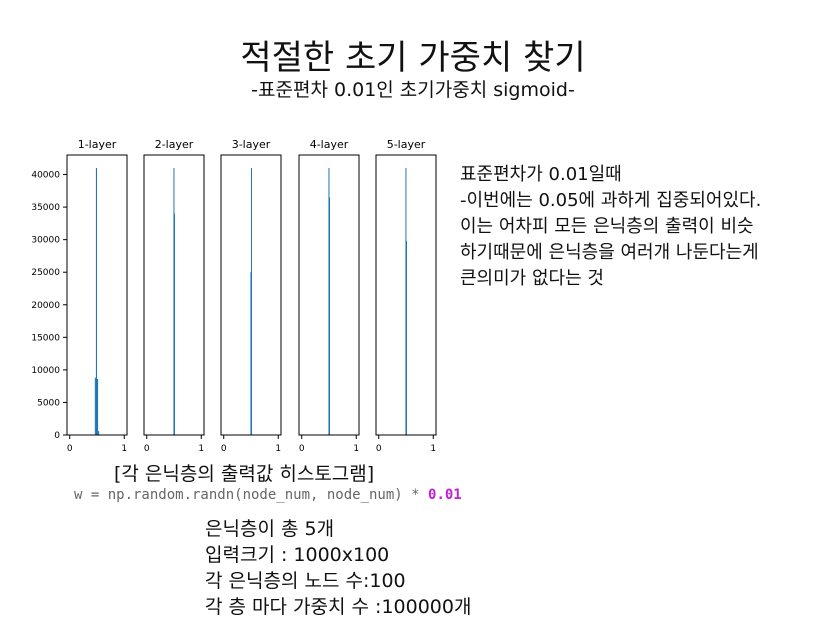  Describe the element at coordinates (57, 436) in the screenshot. I see `y-tick-label: 0` at that location.